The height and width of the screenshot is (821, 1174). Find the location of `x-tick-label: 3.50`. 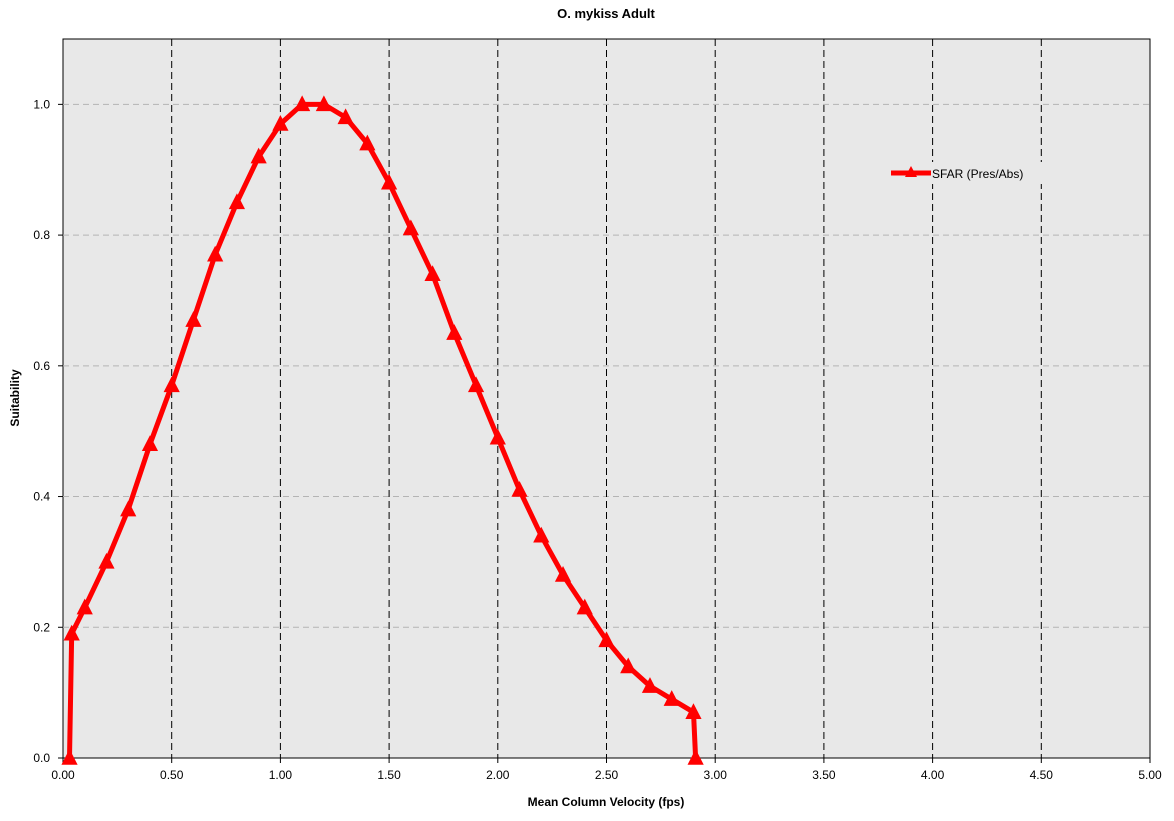

x-tick-label: 3.50 is located at coordinates (824, 775).